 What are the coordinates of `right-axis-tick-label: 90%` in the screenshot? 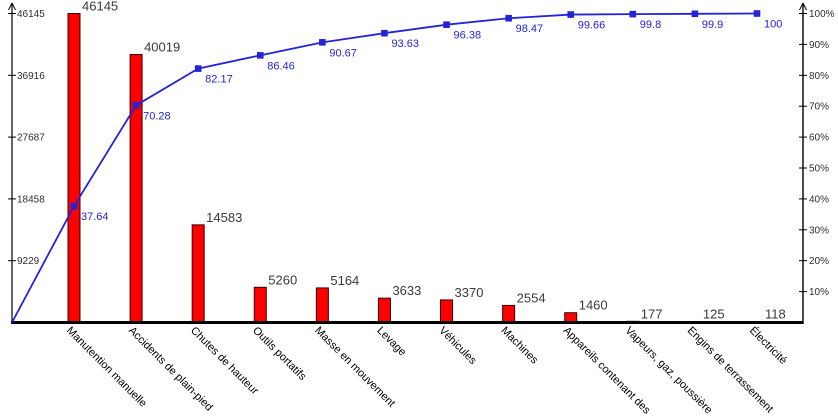 It's located at (819, 45).